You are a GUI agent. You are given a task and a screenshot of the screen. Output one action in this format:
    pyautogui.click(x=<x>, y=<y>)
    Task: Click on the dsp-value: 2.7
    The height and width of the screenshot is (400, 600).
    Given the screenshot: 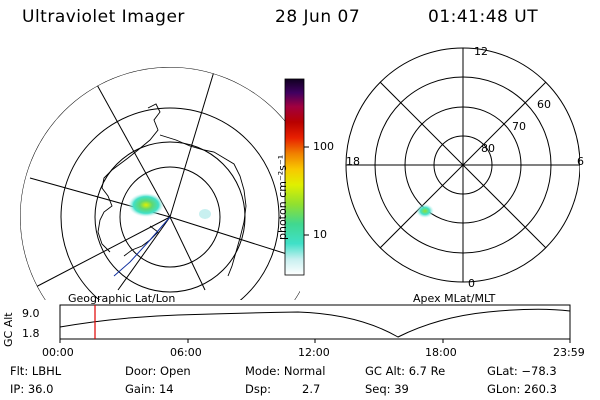 What is the action you would take?
    pyautogui.click(x=311, y=389)
    